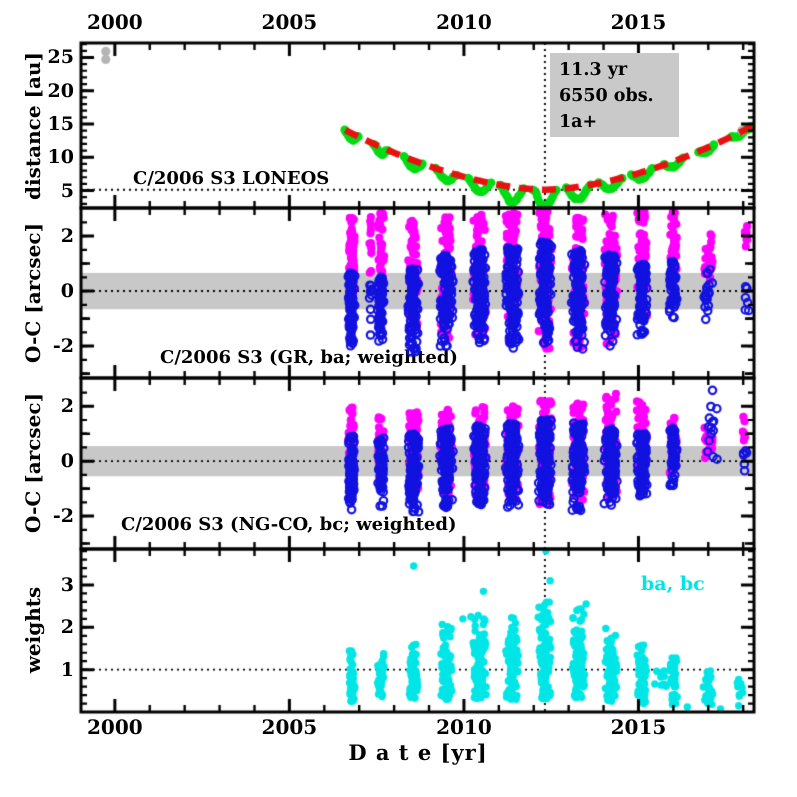 The width and height of the screenshot is (797, 797). I want to click on annotation-line-obs-count: 6550 obs., so click(606, 96).